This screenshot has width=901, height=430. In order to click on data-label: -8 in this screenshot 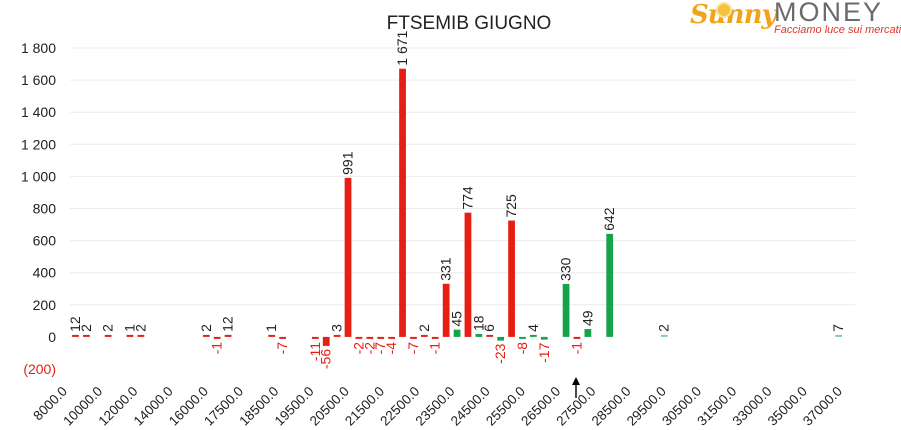, I will do `click(522, 348)`.